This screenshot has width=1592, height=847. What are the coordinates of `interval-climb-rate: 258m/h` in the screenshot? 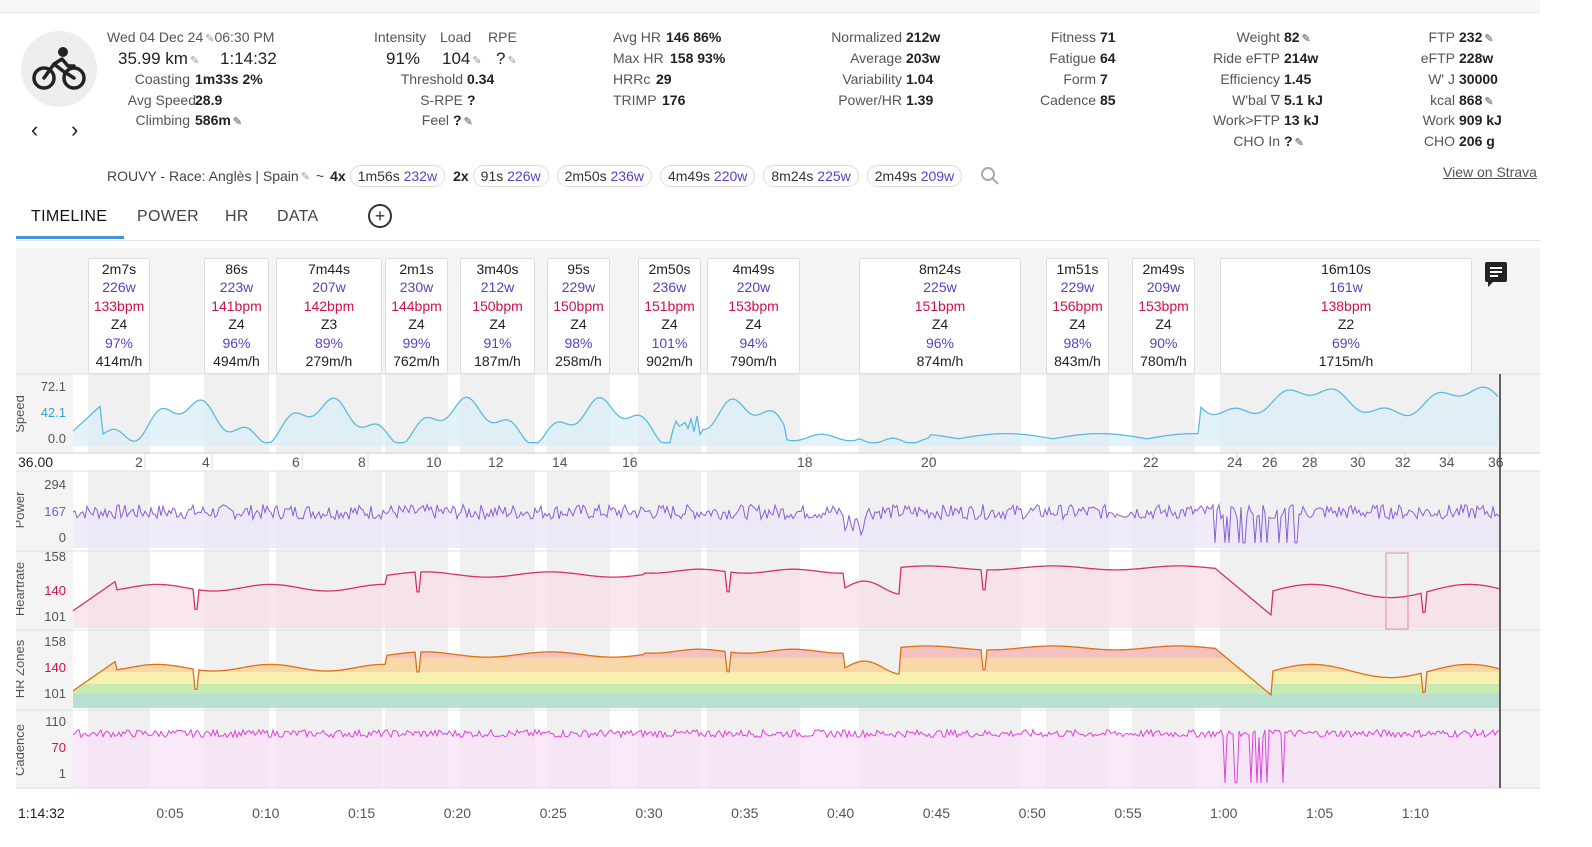 It's located at (578, 361).